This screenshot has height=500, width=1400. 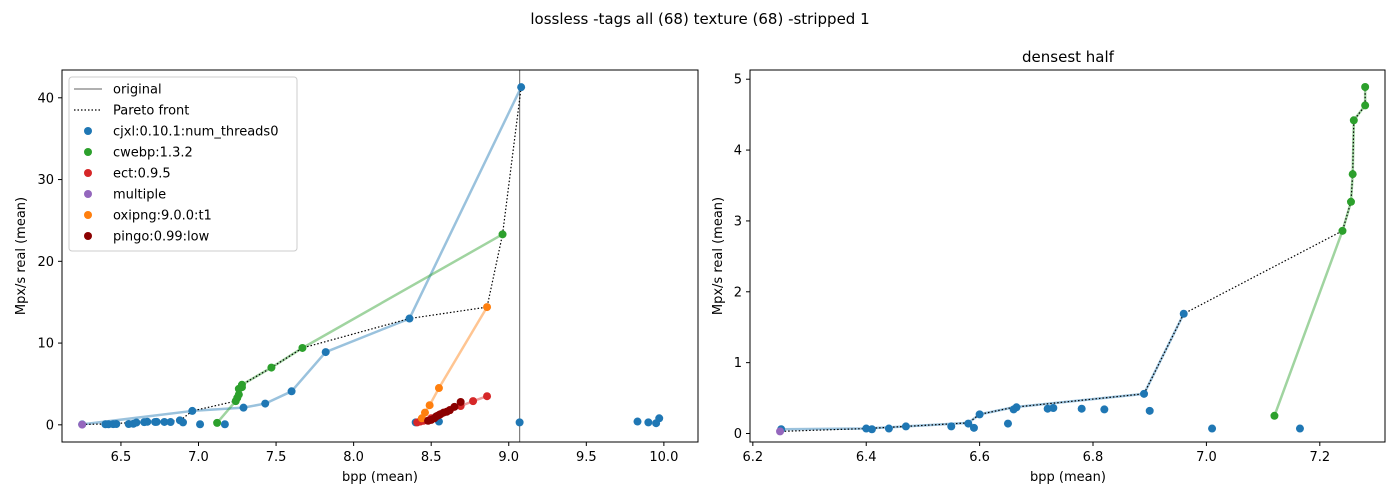 I want to click on legend-label: original, so click(x=137, y=90).